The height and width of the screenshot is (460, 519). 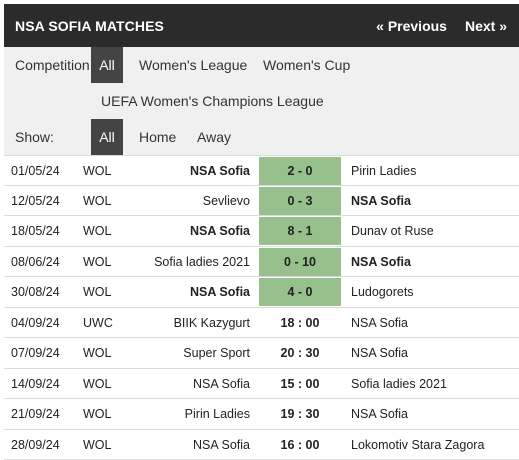 What do you see at coordinates (35, 322) in the screenshot?
I see `match-date: 04/09/24` at bounding box center [35, 322].